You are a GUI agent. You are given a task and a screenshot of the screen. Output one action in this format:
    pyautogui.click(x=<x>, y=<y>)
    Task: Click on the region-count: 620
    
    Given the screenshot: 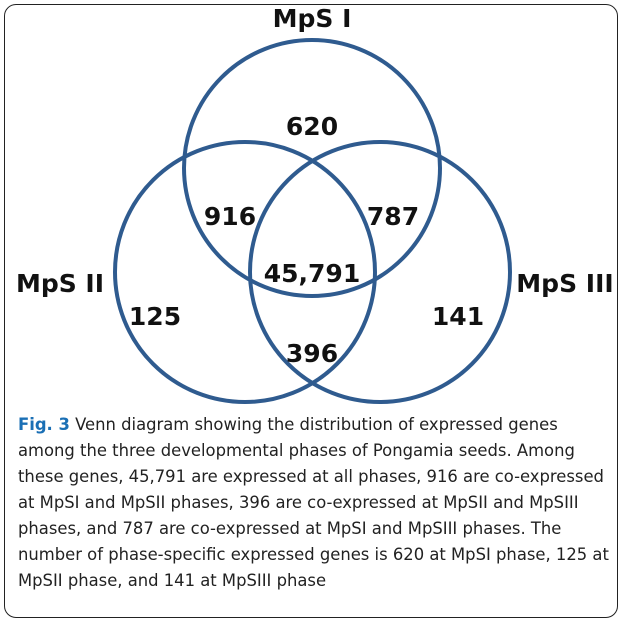 What is the action you would take?
    pyautogui.click(x=312, y=126)
    